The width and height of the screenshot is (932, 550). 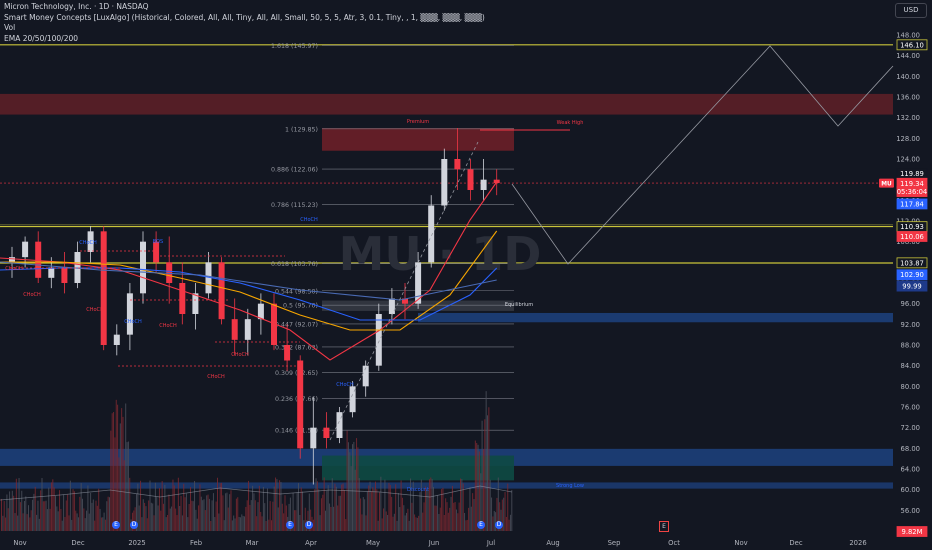 I want to click on trend-line, so click(x=404, y=291).